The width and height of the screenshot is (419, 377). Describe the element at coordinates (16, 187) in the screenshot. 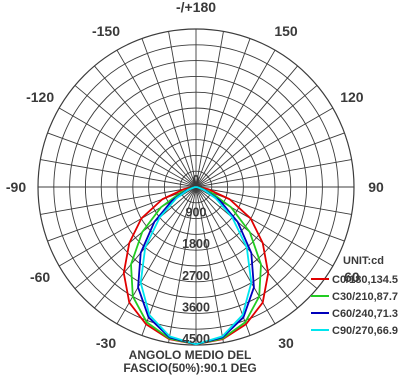

I see `angle-label: -90` at that location.